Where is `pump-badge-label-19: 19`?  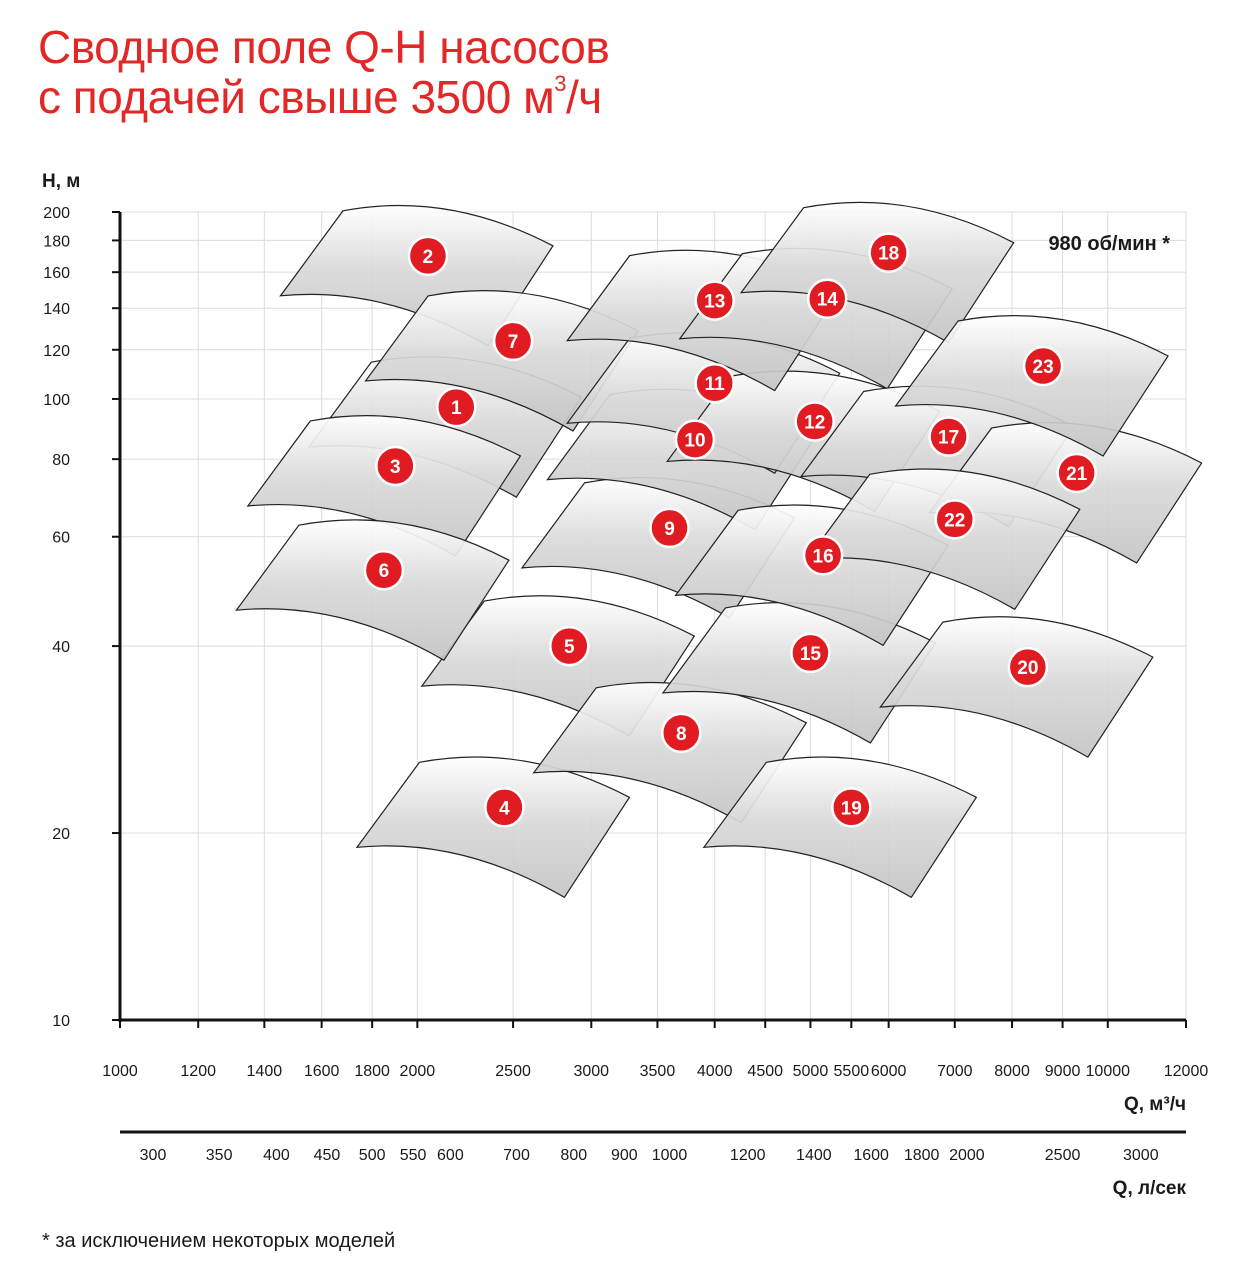 pump-badge-label-19: 19 is located at coordinates (851, 808).